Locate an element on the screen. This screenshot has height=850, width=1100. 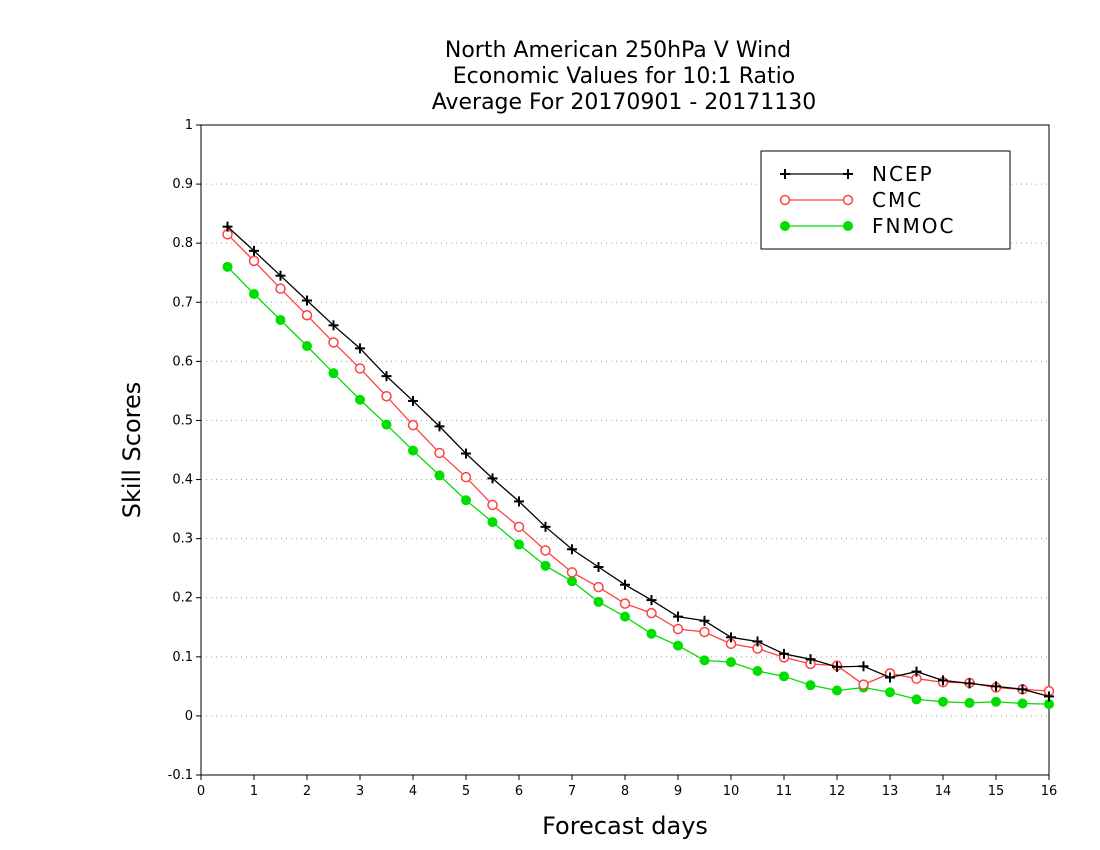
x-tick-label: 11 is located at coordinates (784, 791).